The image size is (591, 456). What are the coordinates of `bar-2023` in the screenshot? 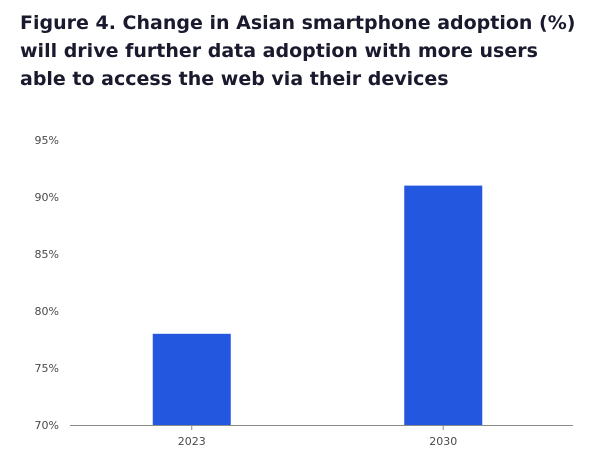 It's located at (191, 379).